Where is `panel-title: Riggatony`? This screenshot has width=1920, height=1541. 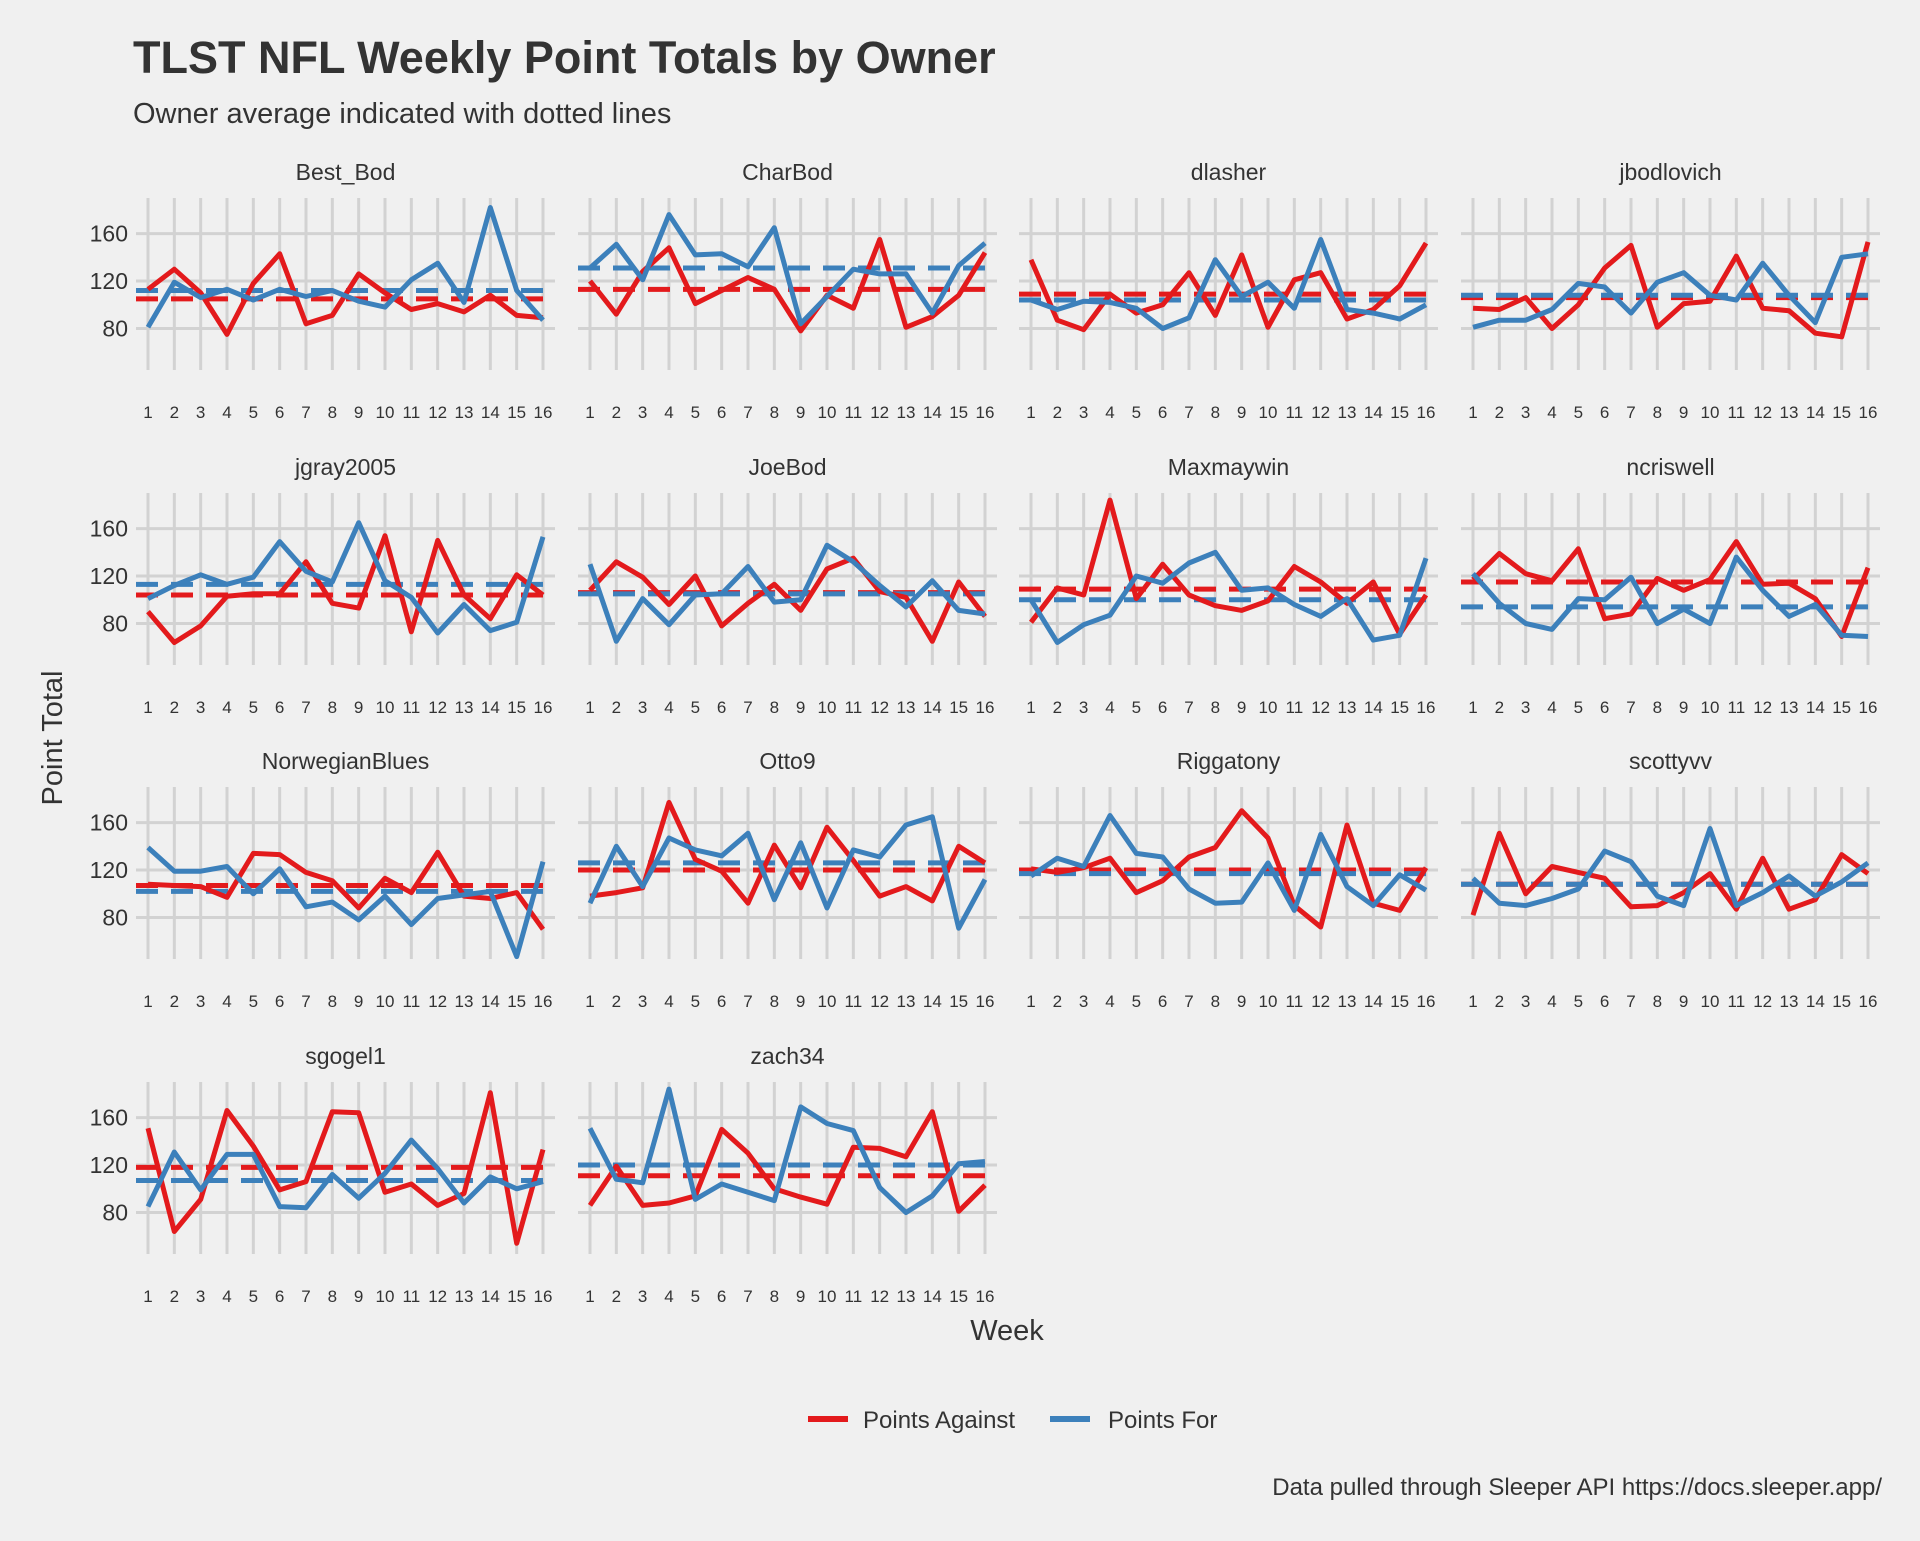 panel-title: Riggatony is located at coordinates (1229, 761).